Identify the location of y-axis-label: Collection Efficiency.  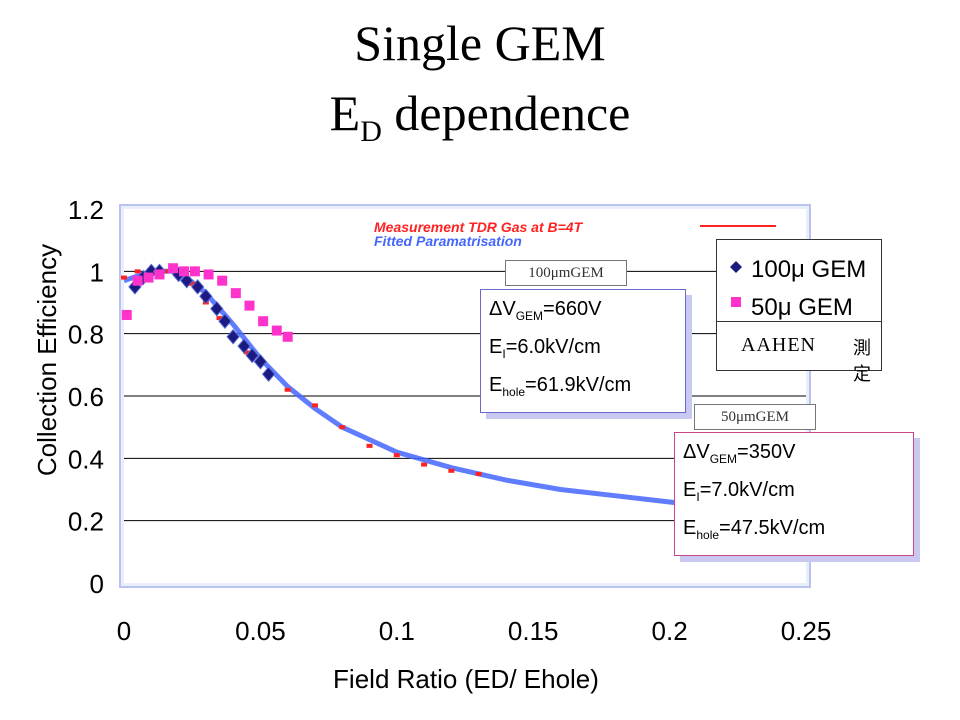
(47, 360).